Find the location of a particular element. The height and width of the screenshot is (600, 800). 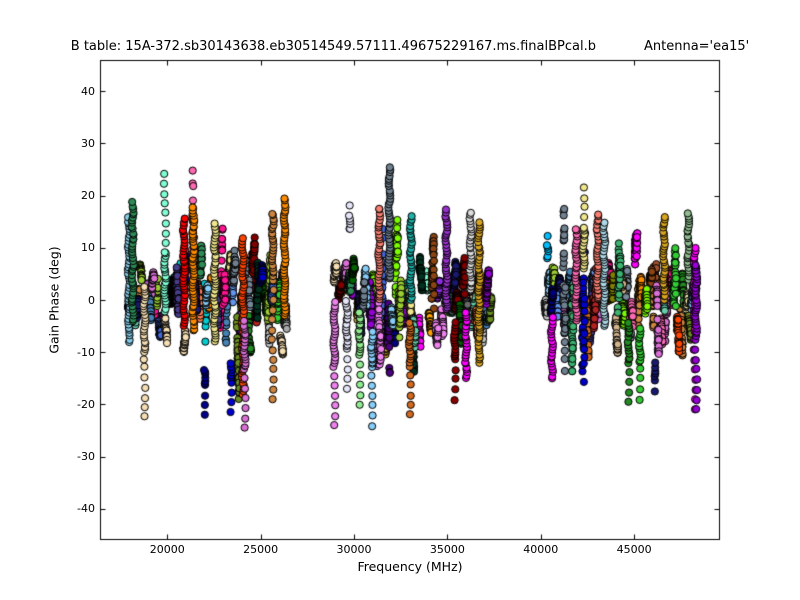

x-tick-label: 30000 is located at coordinates (354, 549).